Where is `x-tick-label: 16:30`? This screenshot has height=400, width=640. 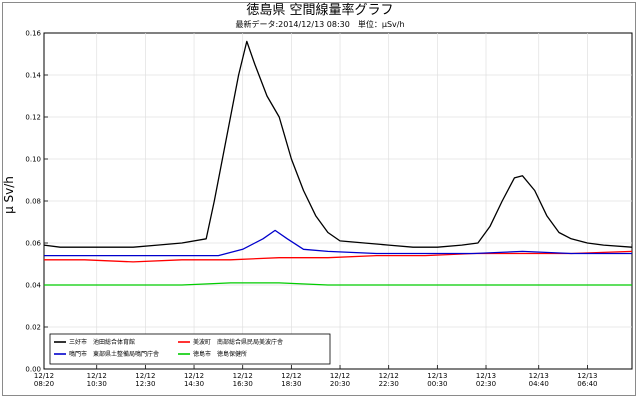
x-tick-label: 16:30 is located at coordinates (243, 384).